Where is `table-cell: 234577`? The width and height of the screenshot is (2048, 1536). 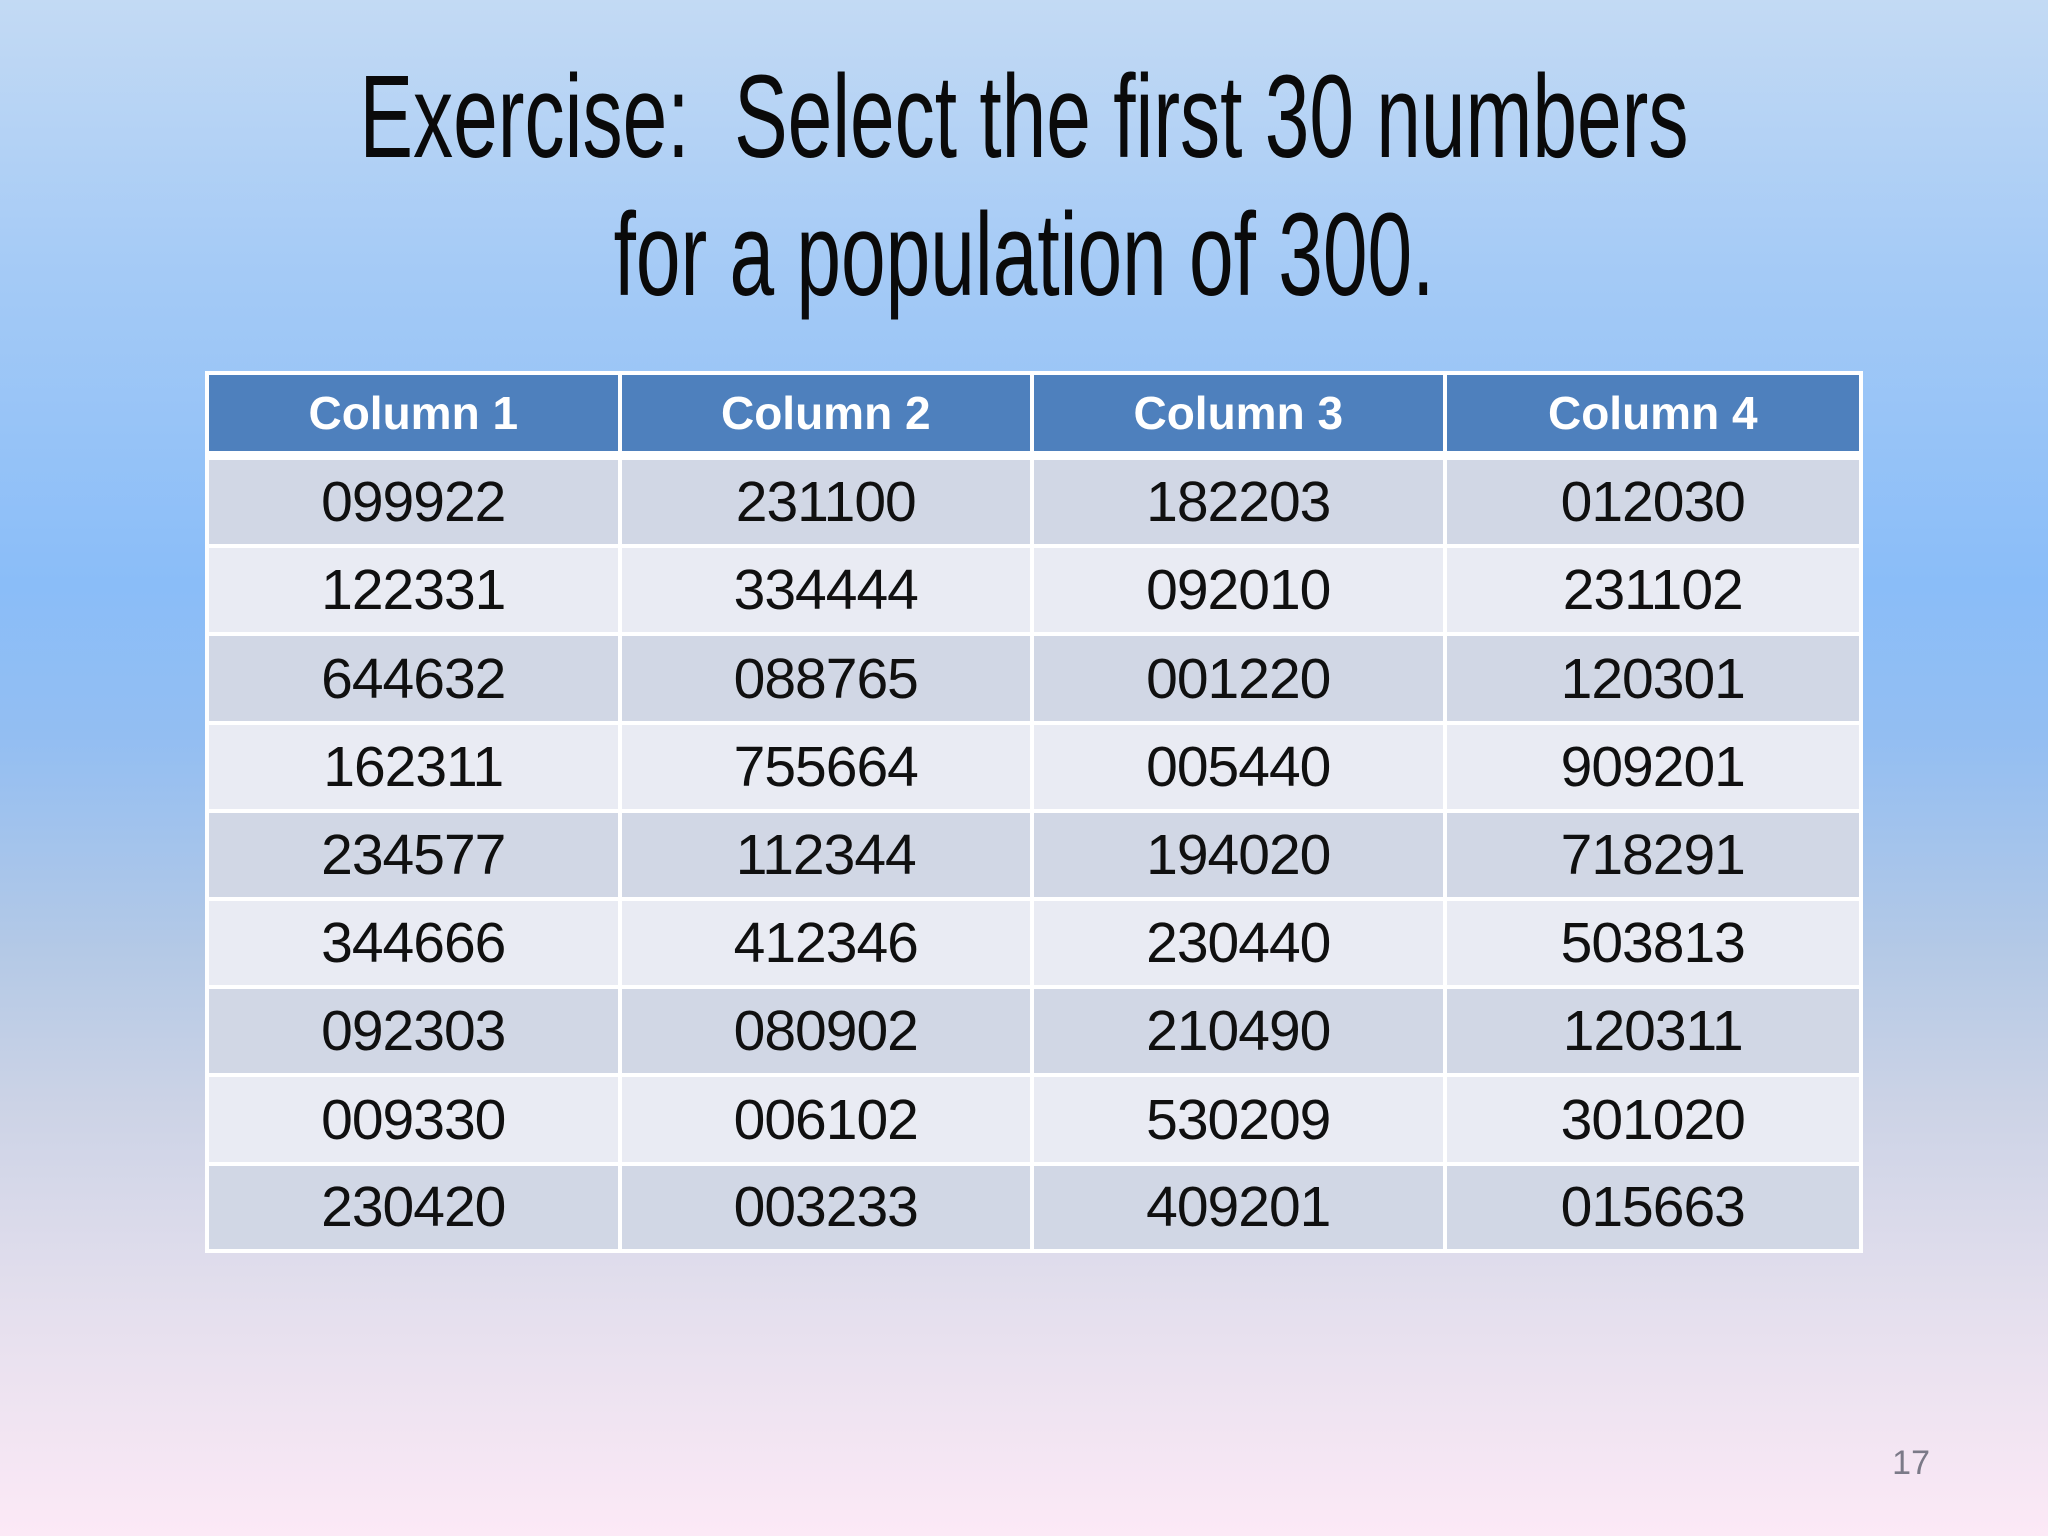 table-cell: 234577 is located at coordinates (415, 857).